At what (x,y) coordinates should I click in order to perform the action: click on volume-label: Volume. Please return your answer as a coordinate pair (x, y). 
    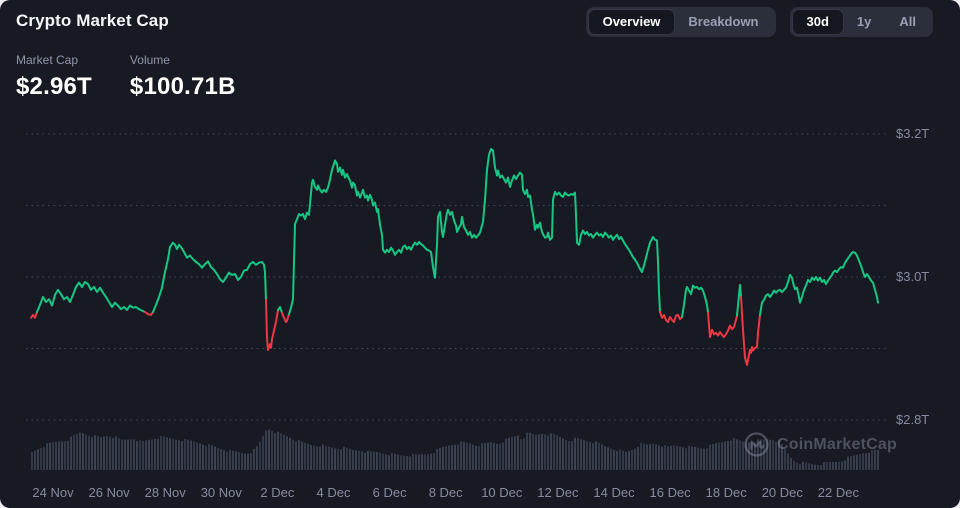
    Looking at the image, I should click on (149, 60).